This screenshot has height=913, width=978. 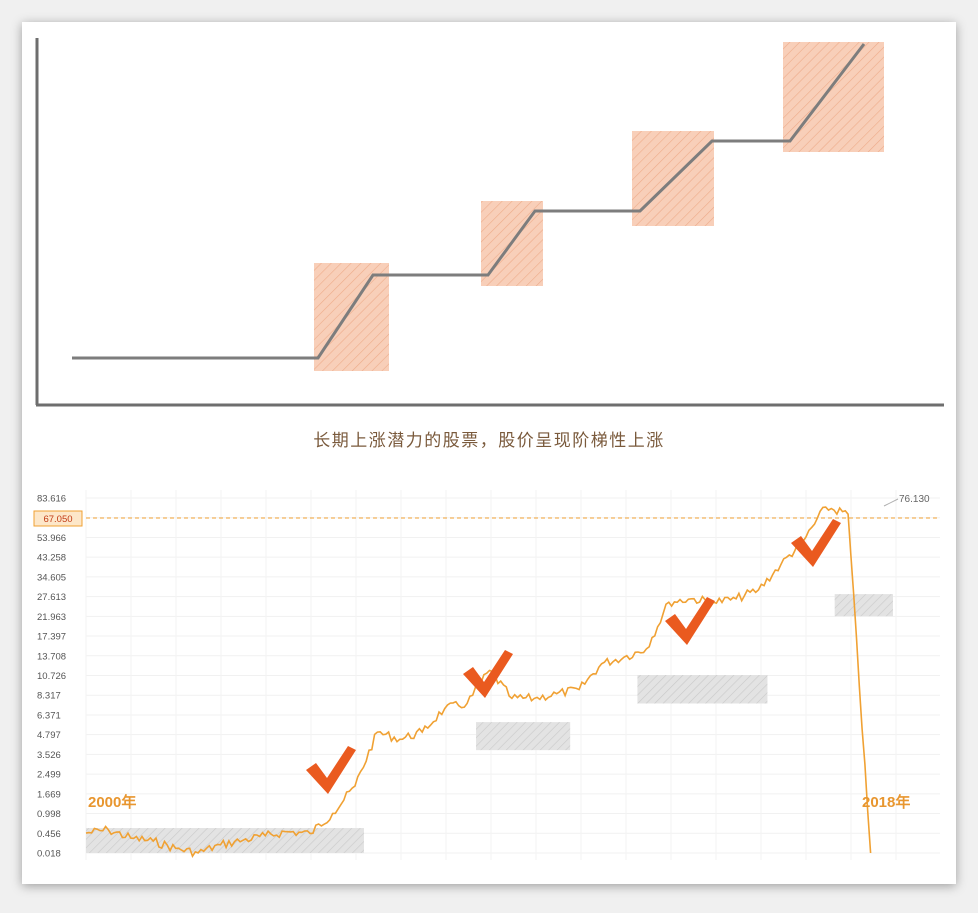 What do you see at coordinates (51, 656) in the screenshot?
I see `y-tick-label: 13.708` at bounding box center [51, 656].